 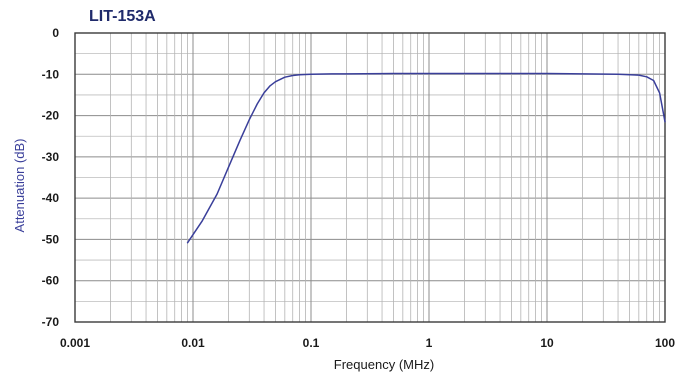 What do you see at coordinates (75, 343) in the screenshot?
I see `x-tick-label: 0.001` at bounding box center [75, 343].